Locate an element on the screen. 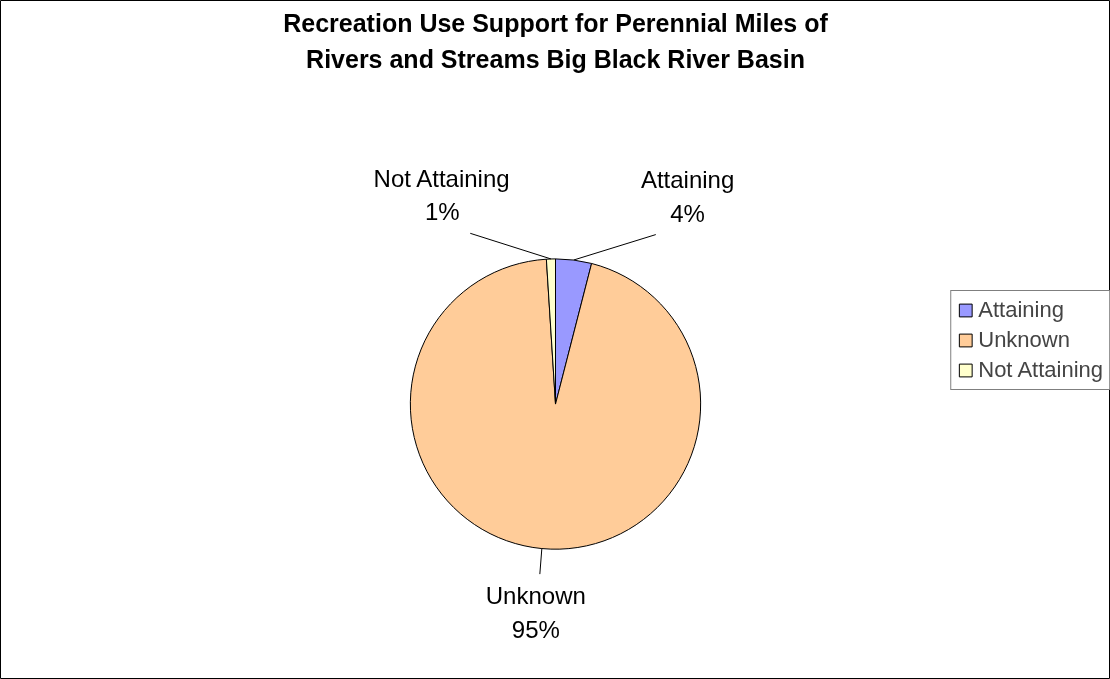 The height and width of the screenshot is (679, 1110). legend-label: Attaining is located at coordinates (1021, 309).